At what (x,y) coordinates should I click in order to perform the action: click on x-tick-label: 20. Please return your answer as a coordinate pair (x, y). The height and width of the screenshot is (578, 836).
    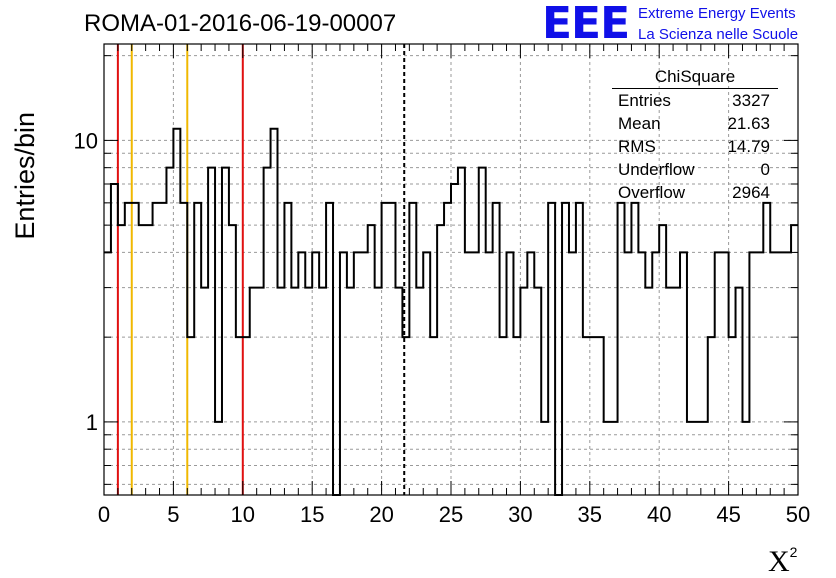
    Looking at the image, I should click on (381, 514).